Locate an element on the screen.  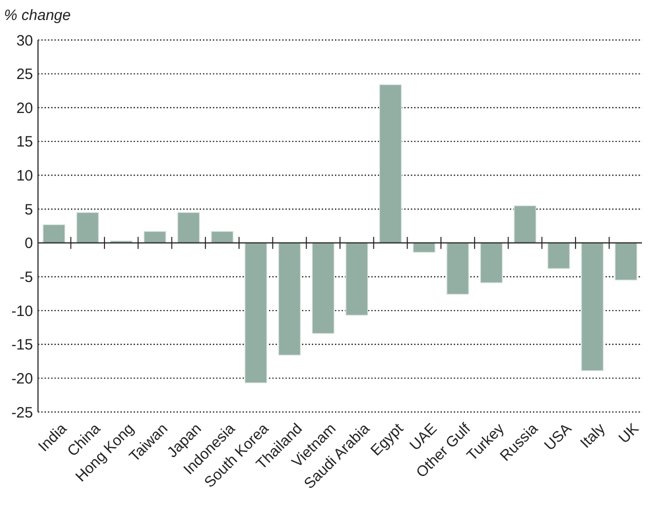
y-tick-label: 10 is located at coordinates (24, 176).